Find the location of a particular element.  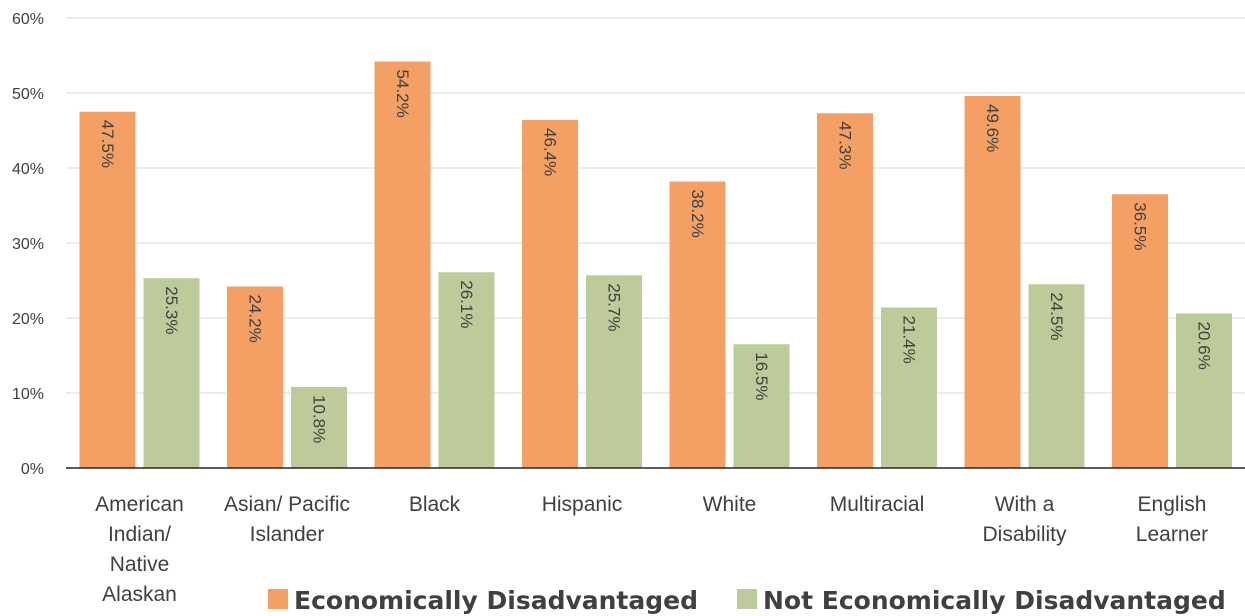

legend-label-not-economically-disadvantaged: Not Economically Disadvantaged is located at coordinates (994, 600).